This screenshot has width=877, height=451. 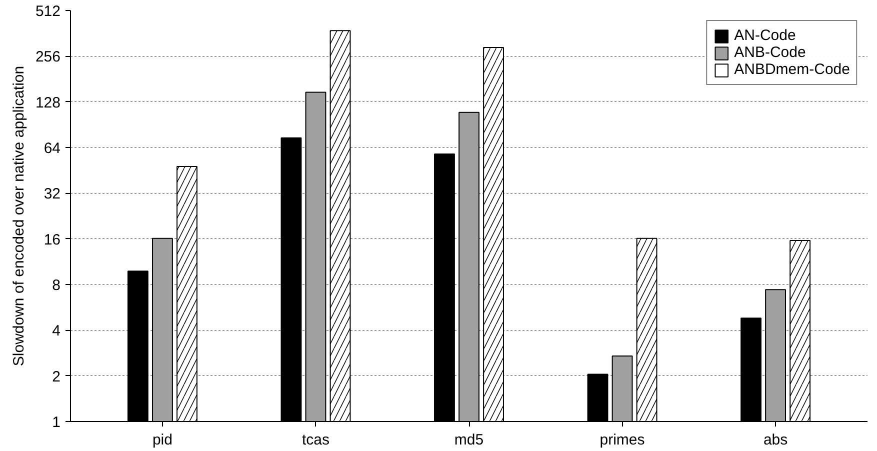 What do you see at coordinates (52, 148) in the screenshot?
I see `y-tick-label: 64` at bounding box center [52, 148].